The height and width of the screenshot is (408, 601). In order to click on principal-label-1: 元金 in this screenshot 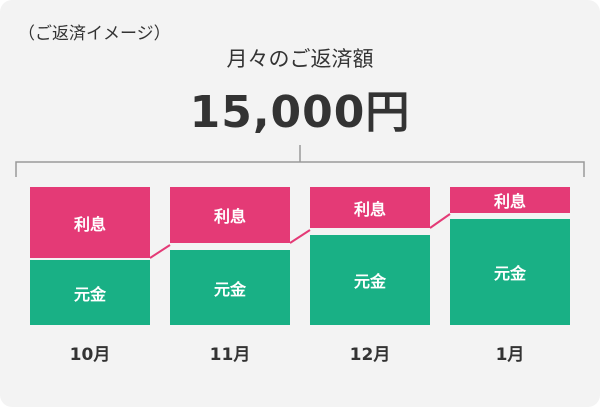, I will do `click(89, 294)`.